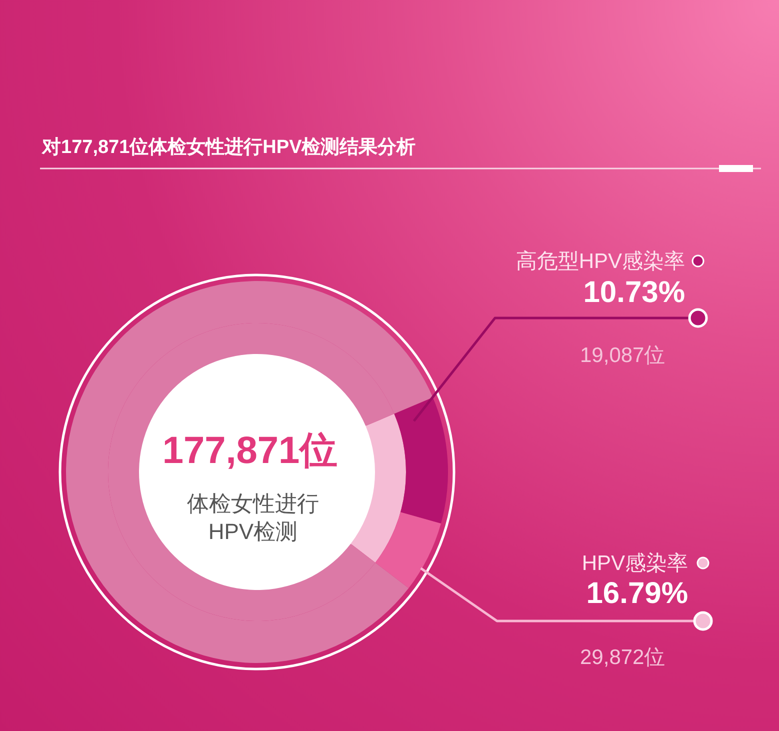 The height and width of the screenshot is (731, 779). What do you see at coordinates (229, 147) in the screenshot?
I see `title: 对177,871位体检女性进行HPV检测结果分析` at bounding box center [229, 147].